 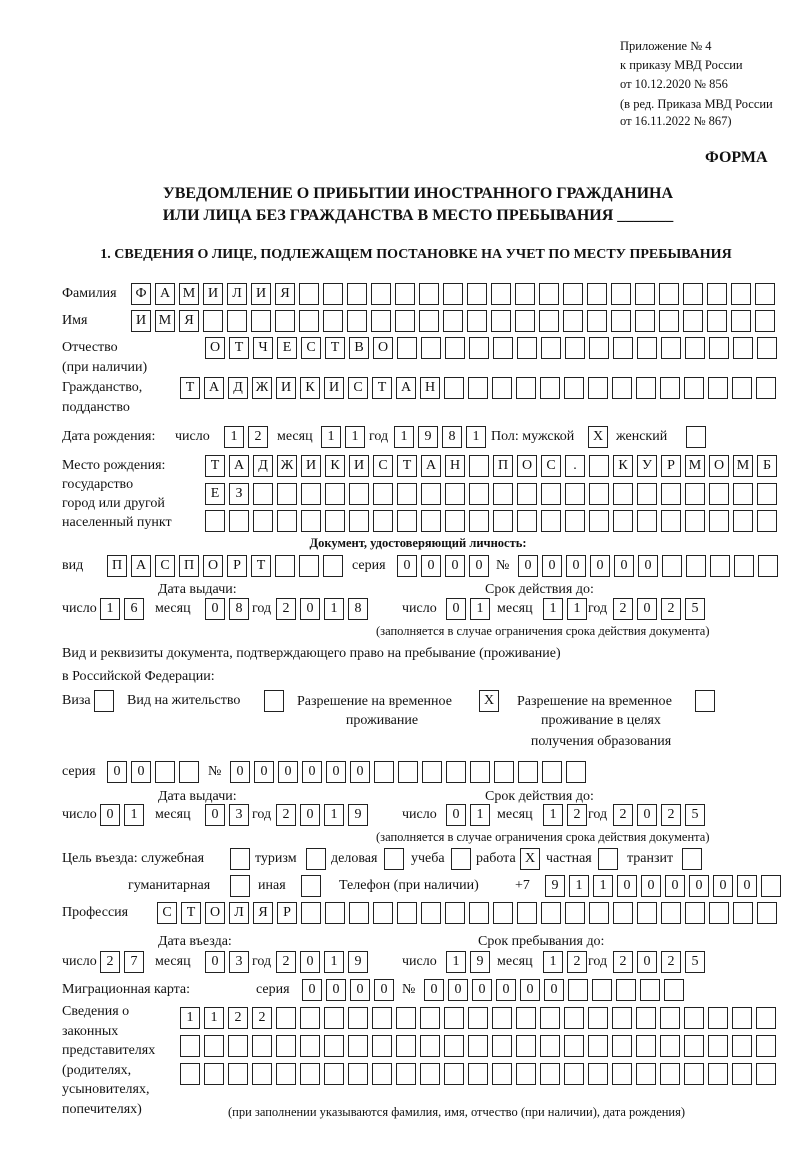 What do you see at coordinates (263, 348) in the screenshot?
I see `patronymic-cell: Ч` at bounding box center [263, 348].